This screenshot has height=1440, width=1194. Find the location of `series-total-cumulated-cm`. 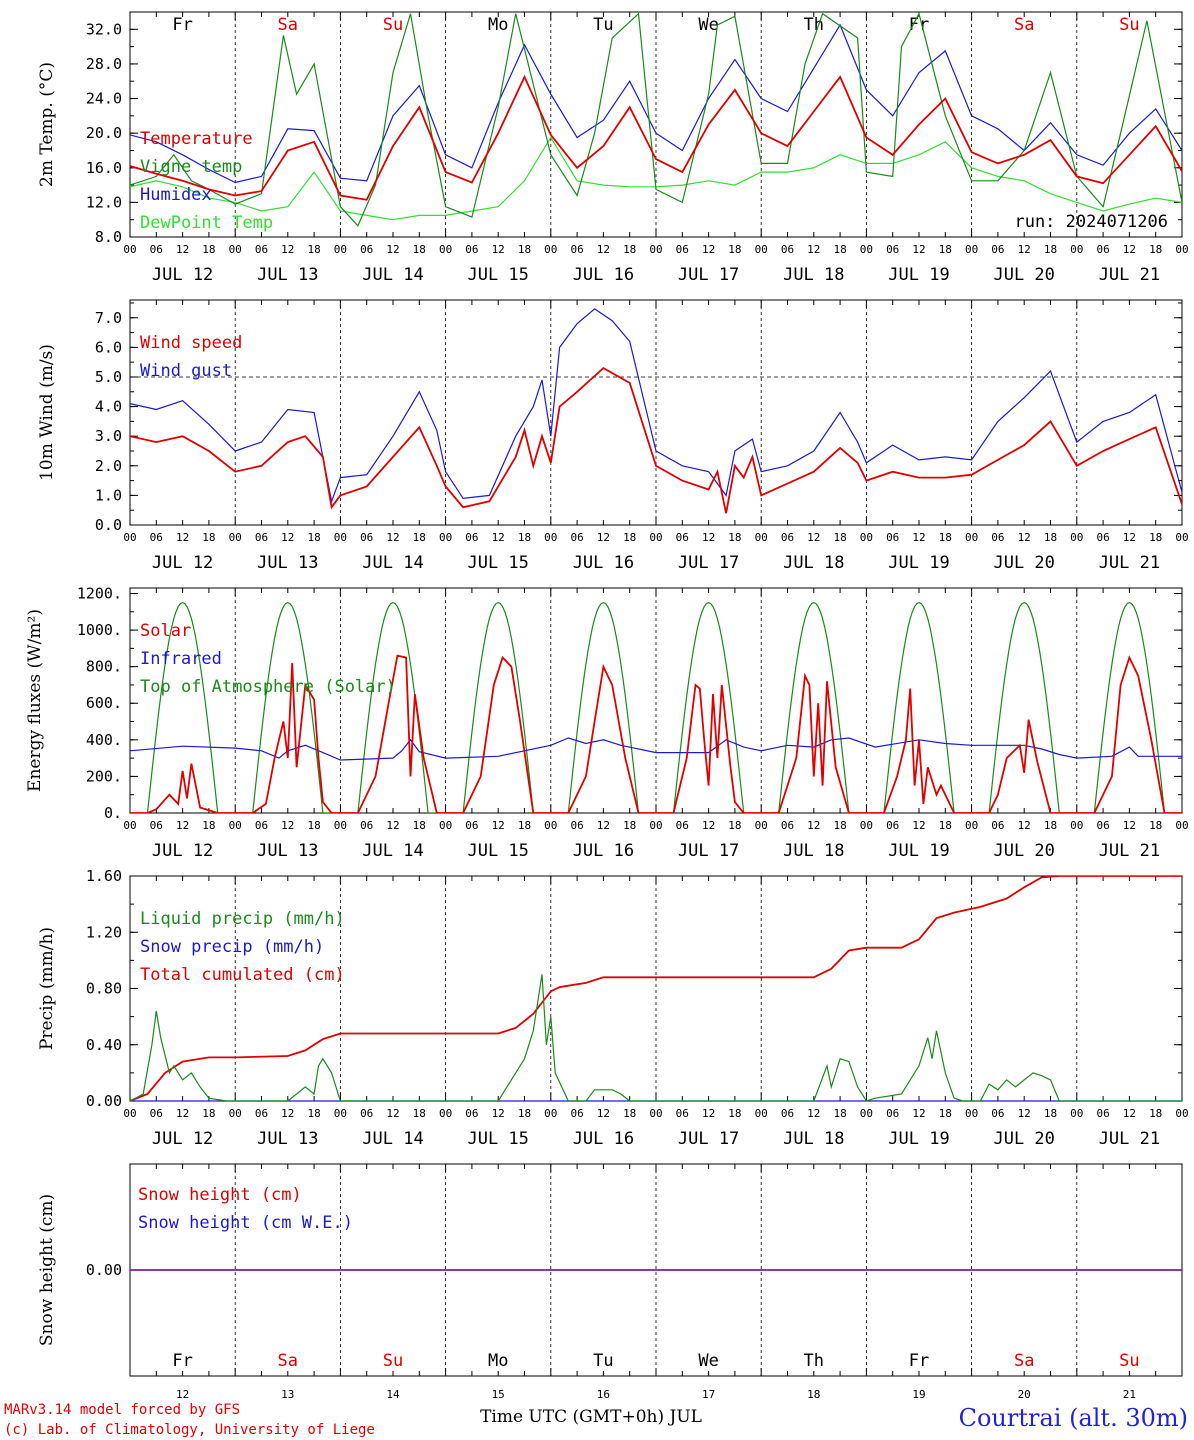

series-total-cumulated-cm is located at coordinates (656, 988).